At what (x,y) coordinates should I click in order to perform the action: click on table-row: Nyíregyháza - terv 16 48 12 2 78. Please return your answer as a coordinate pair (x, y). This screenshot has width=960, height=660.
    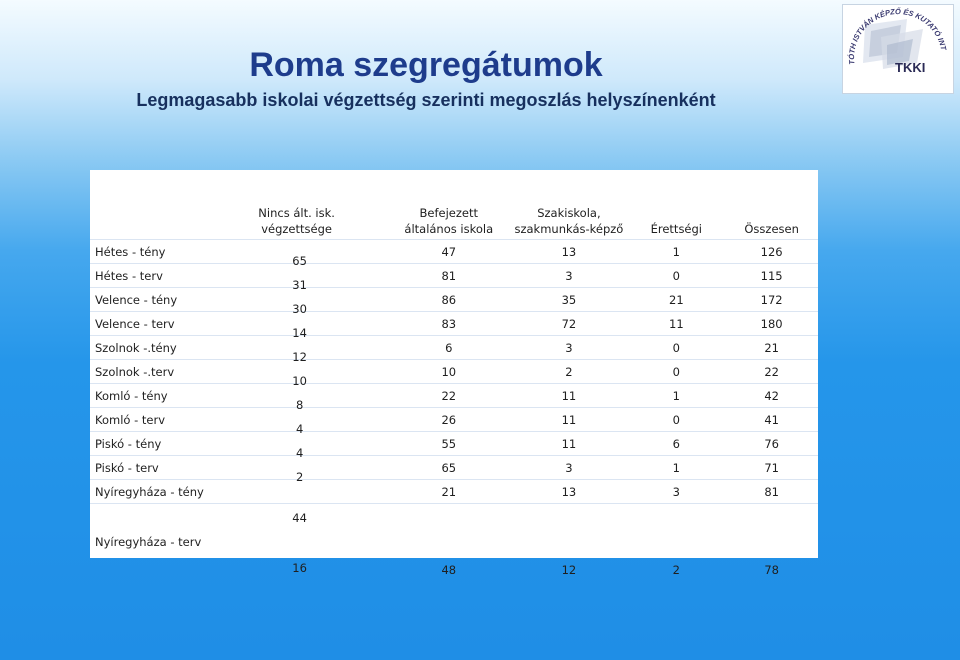
    Looking at the image, I should click on (454, 541).